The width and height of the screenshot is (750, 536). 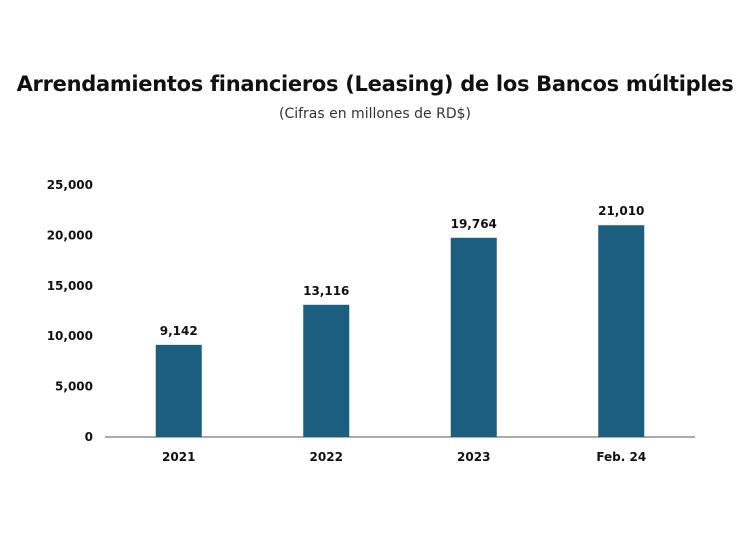 What do you see at coordinates (474, 224) in the screenshot?
I see `data-label: 19,764` at bounding box center [474, 224].